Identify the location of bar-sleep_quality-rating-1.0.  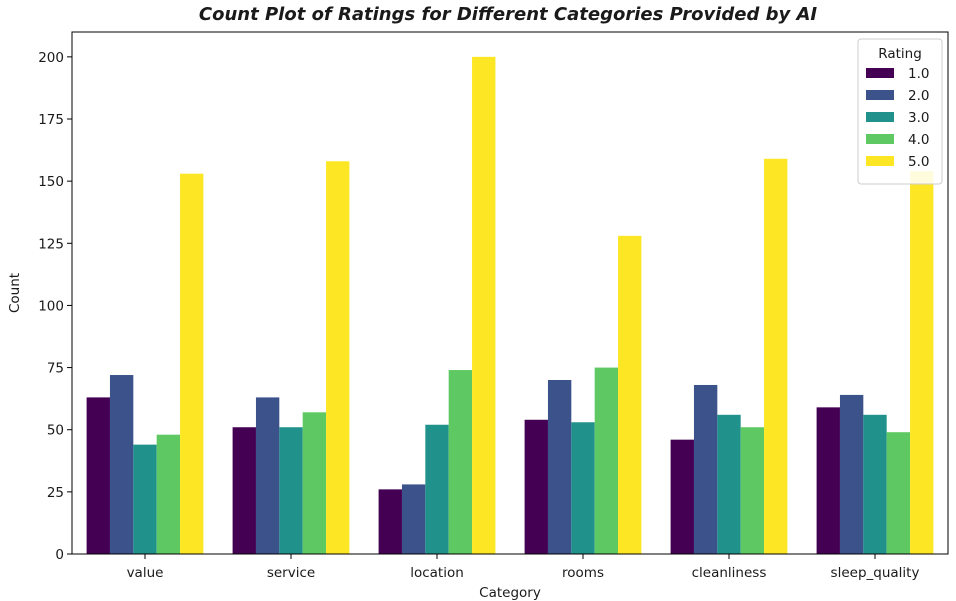
(828, 480).